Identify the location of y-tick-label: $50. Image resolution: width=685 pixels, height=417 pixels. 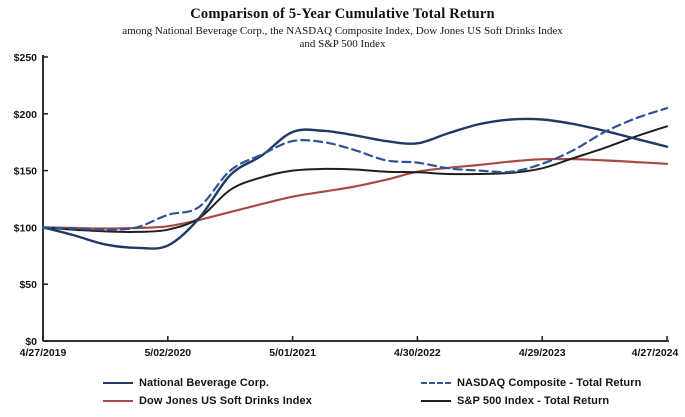
(28, 285).